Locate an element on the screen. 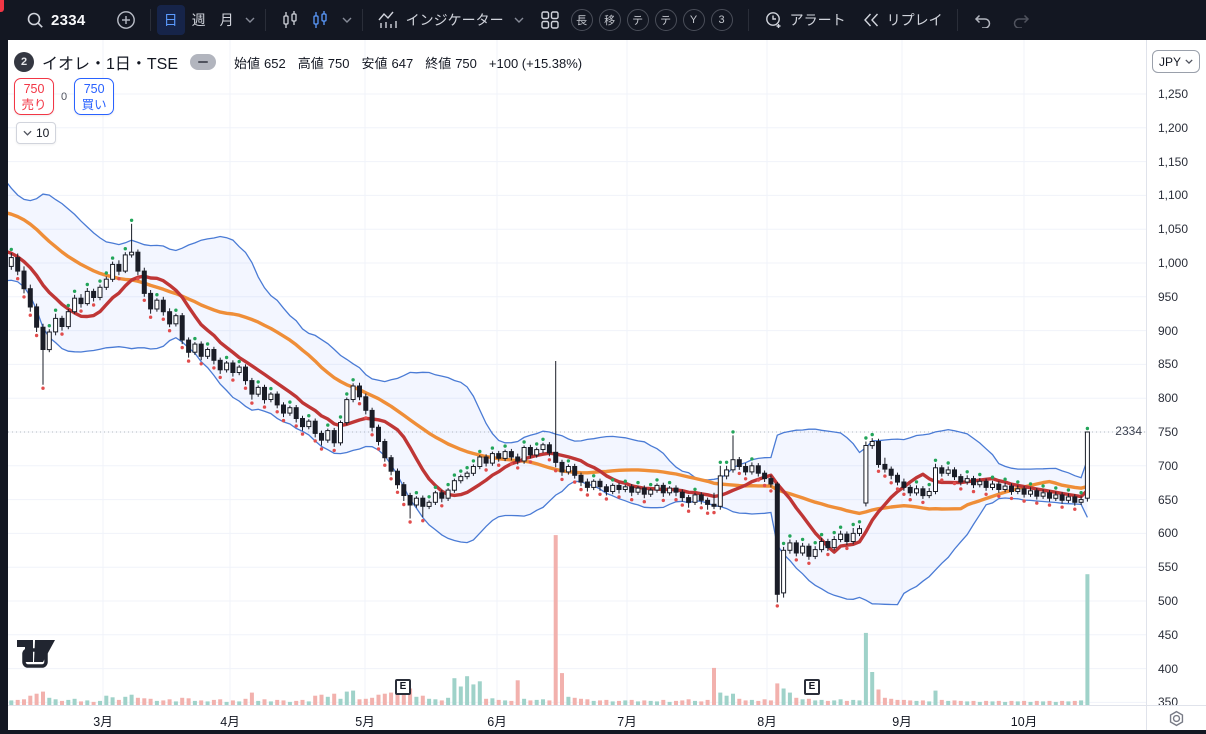 The width and height of the screenshot is (1206, 734). open-label: 始値 is located at coordinates (247, 63).